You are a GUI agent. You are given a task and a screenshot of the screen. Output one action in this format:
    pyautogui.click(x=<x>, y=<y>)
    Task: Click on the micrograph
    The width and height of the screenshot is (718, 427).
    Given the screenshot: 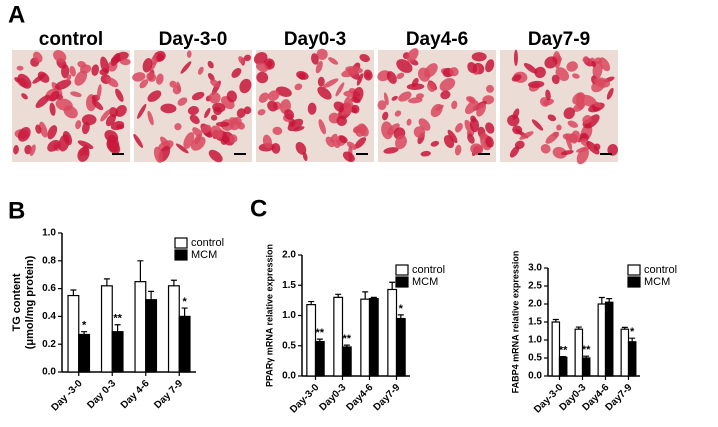 What is the action you would take?
    pyautogui.click(x=192, y=106)
    